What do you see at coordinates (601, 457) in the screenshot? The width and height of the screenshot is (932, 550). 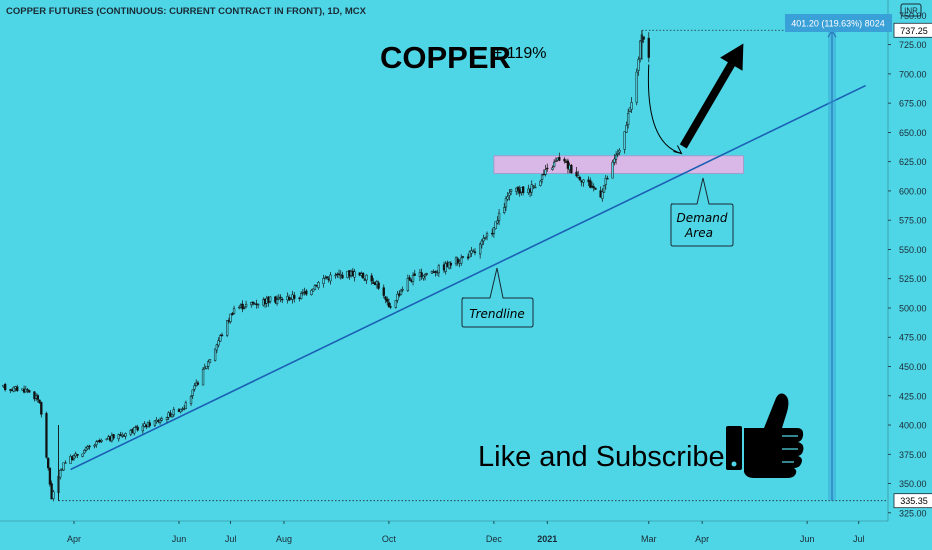 I see `cta-text: Like and Subscribe` at bounding box center [601, 457].